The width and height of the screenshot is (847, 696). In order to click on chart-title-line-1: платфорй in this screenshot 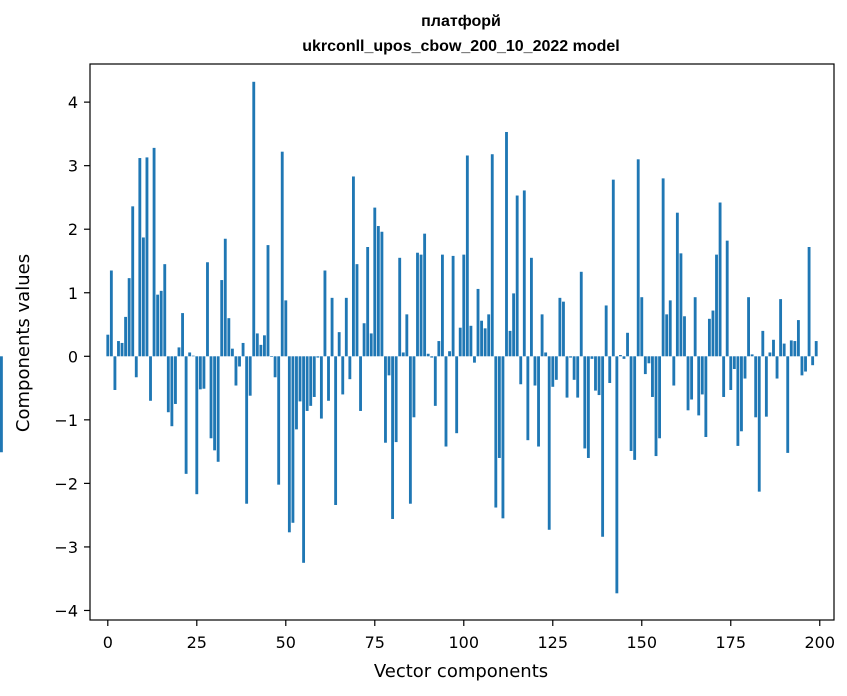, I will do `click(461, 21)`.